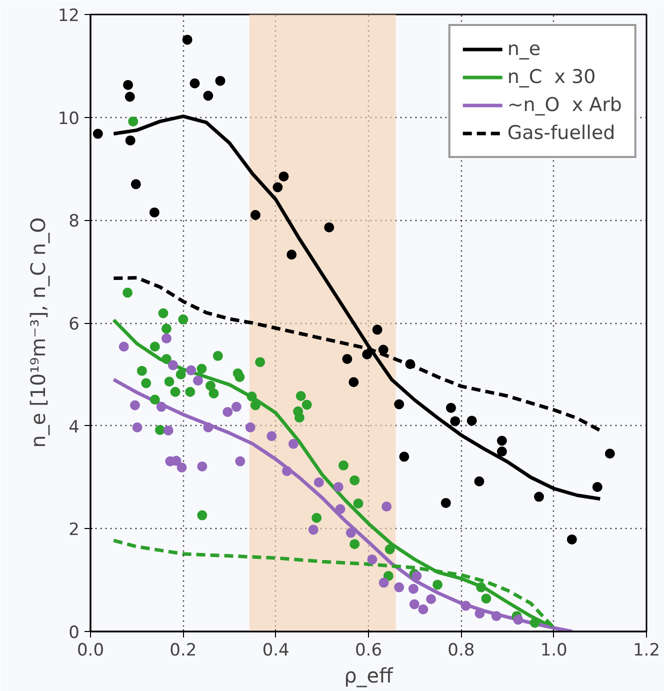  What do you see at coordinates (74, 222) in the screenshot?
I see `y-tick-label: 8` at bounding box center [74, 222].